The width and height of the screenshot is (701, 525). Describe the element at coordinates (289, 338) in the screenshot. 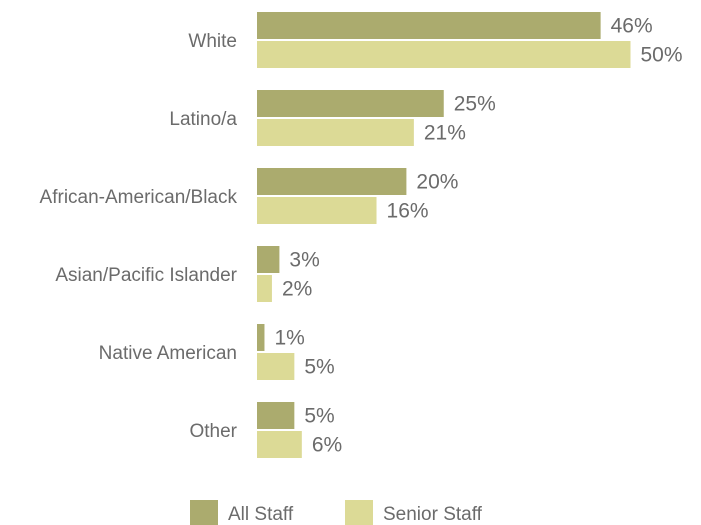

I see `value-label-all-staff-native-american: 1%` at that location.